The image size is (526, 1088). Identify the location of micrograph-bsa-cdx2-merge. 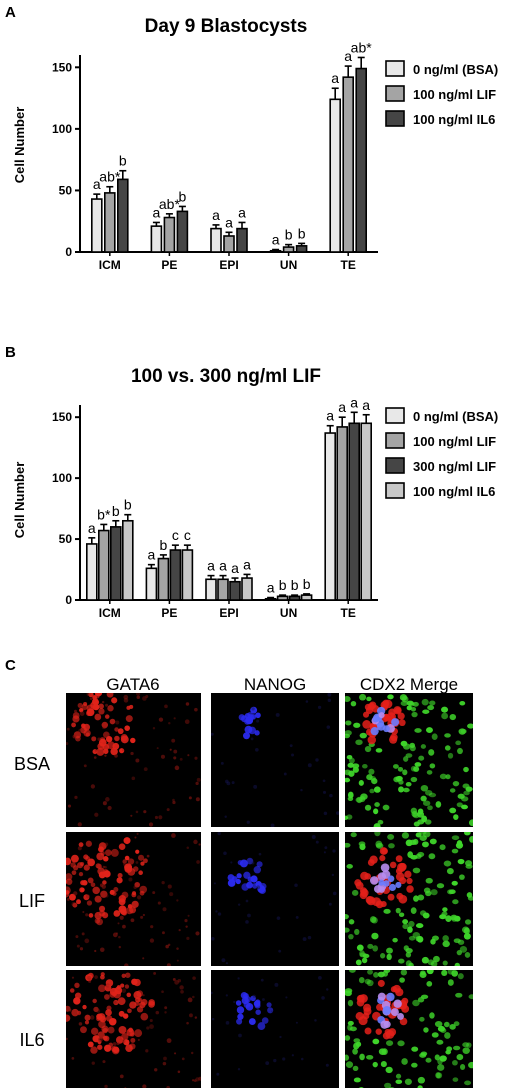
(409, 760).